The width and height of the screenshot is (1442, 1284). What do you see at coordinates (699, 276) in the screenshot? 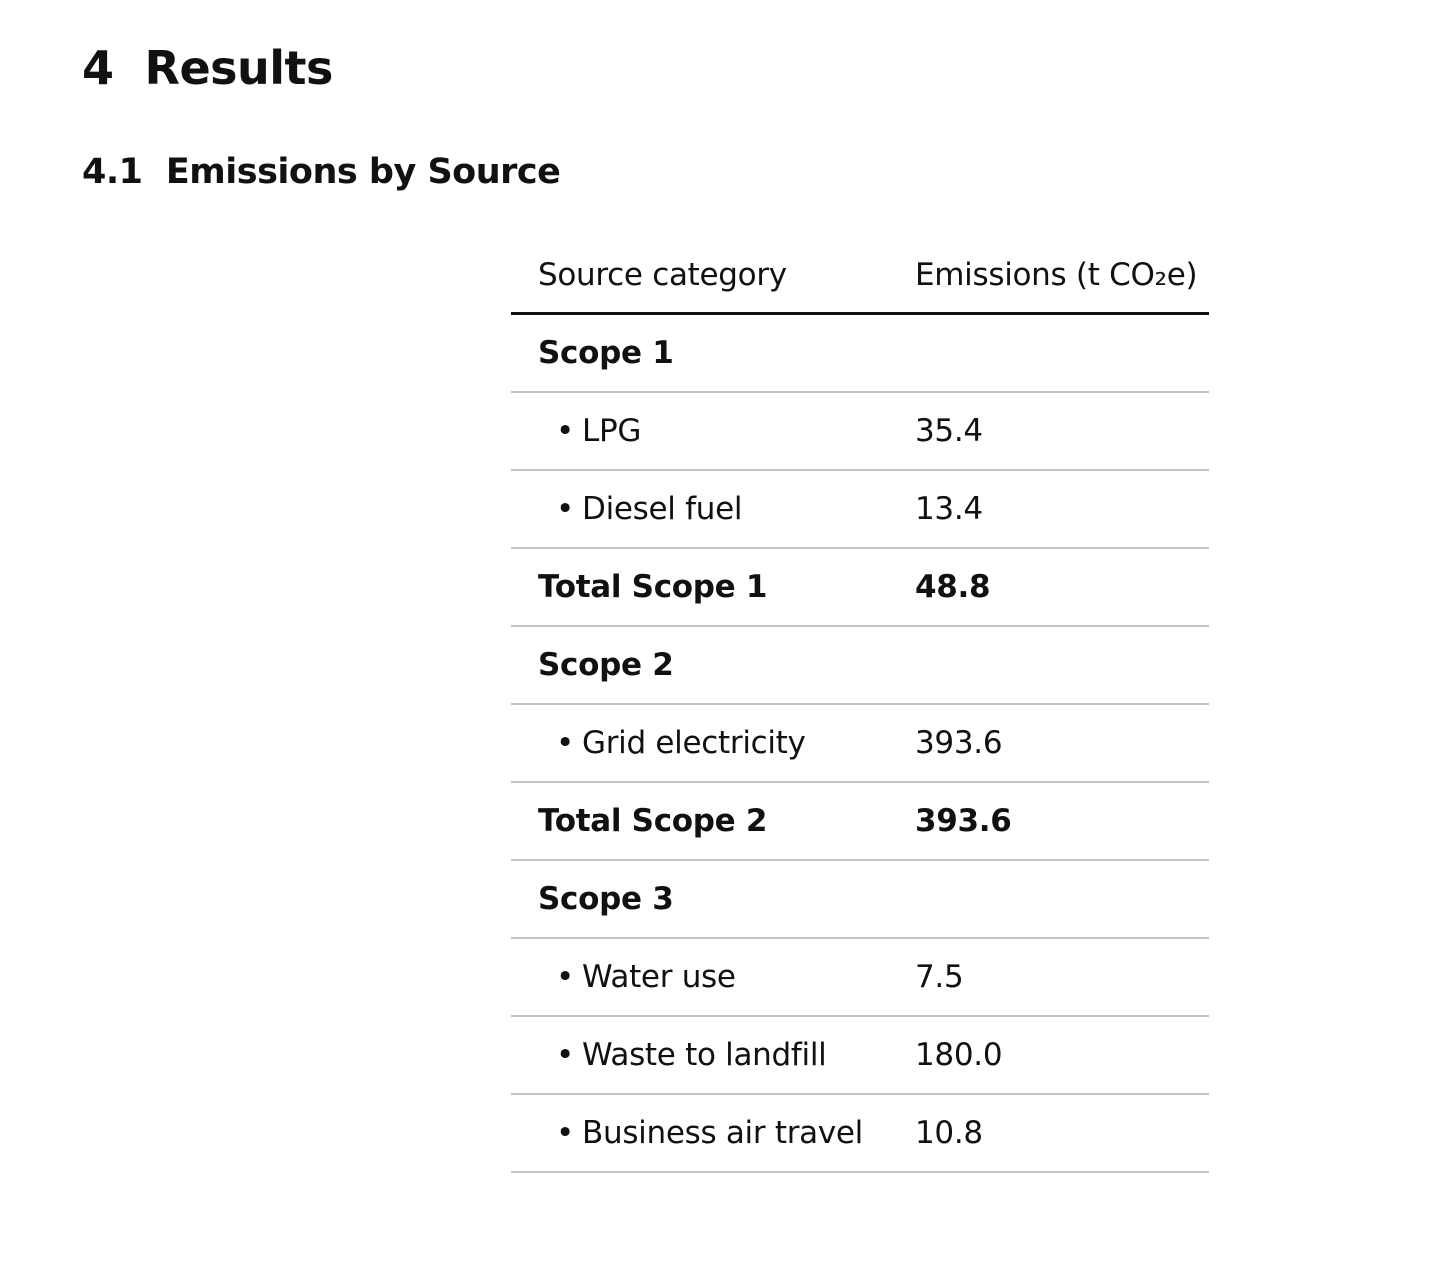
I see `column-header-source-category: Source category` at bounding box center [699, 276].